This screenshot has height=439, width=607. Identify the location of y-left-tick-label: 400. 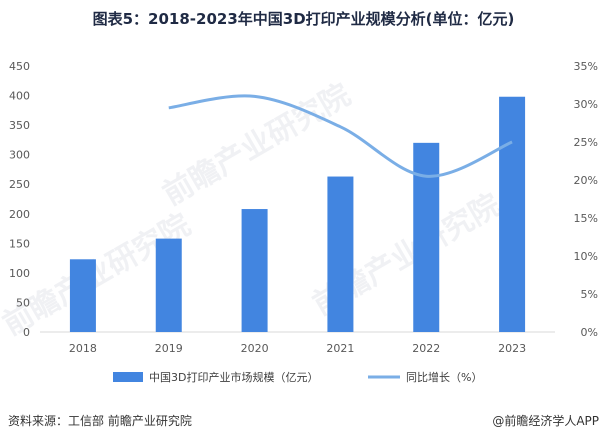
(19, 96).